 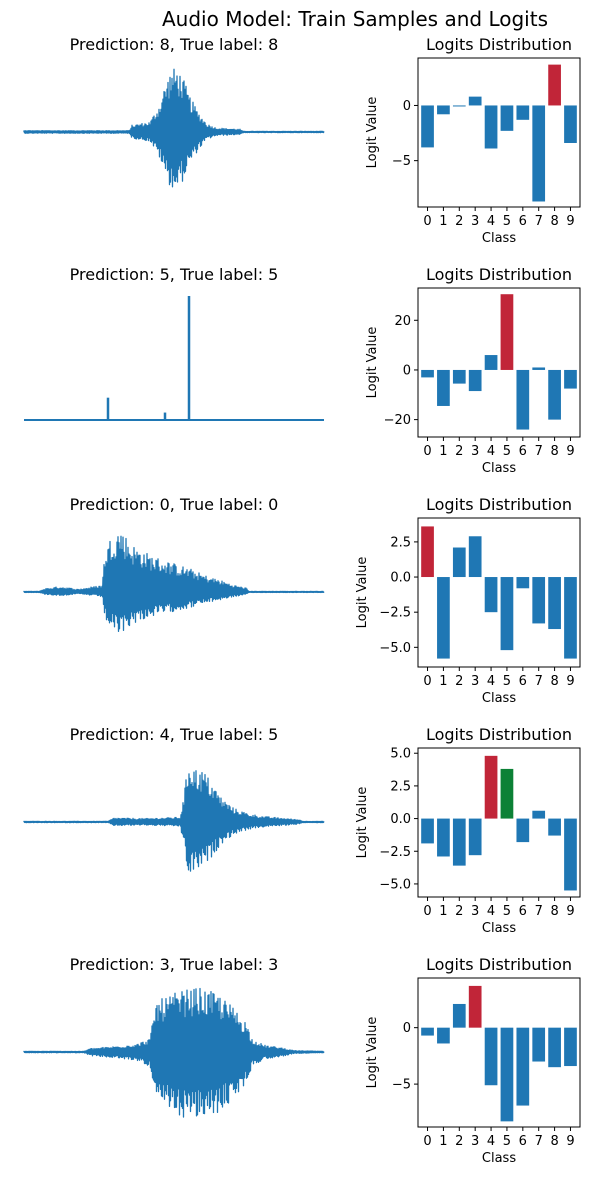 I want to click on y-tick-label: 5.0, so click(x=400, y=754).